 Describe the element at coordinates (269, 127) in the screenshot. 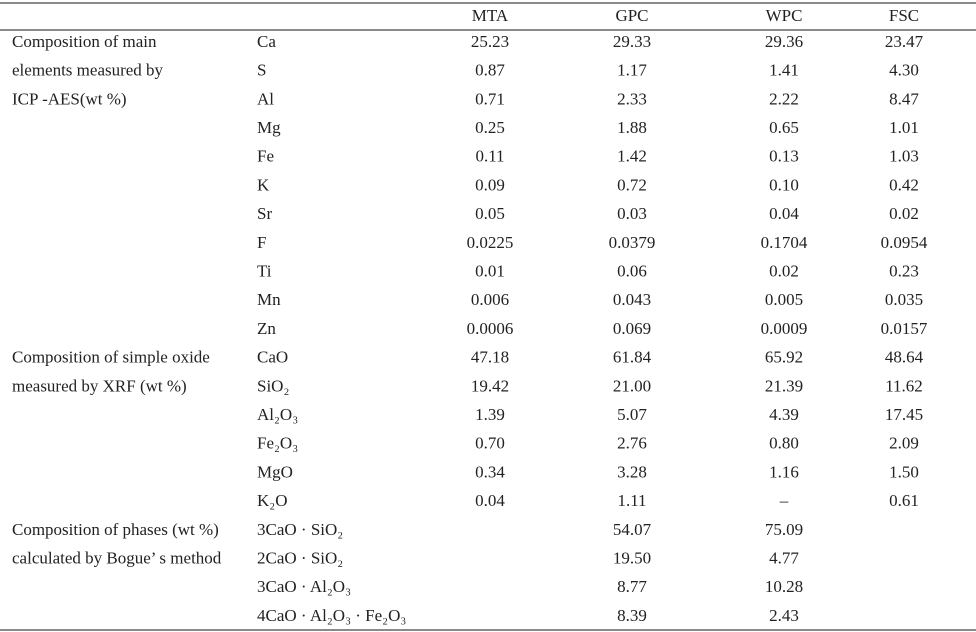

I see `row-item: Mg` at that location.